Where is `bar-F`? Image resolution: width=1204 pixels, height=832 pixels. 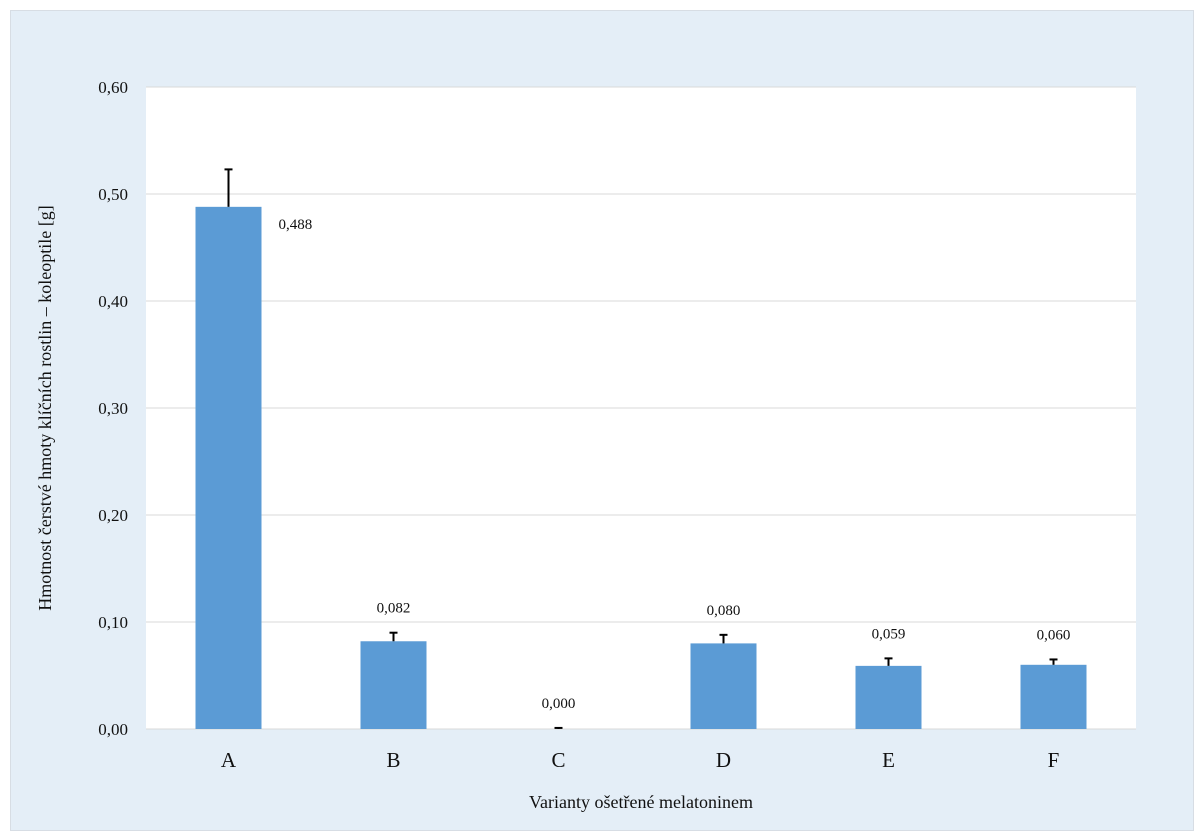
bar-F is located at coordinates (1053, 696).